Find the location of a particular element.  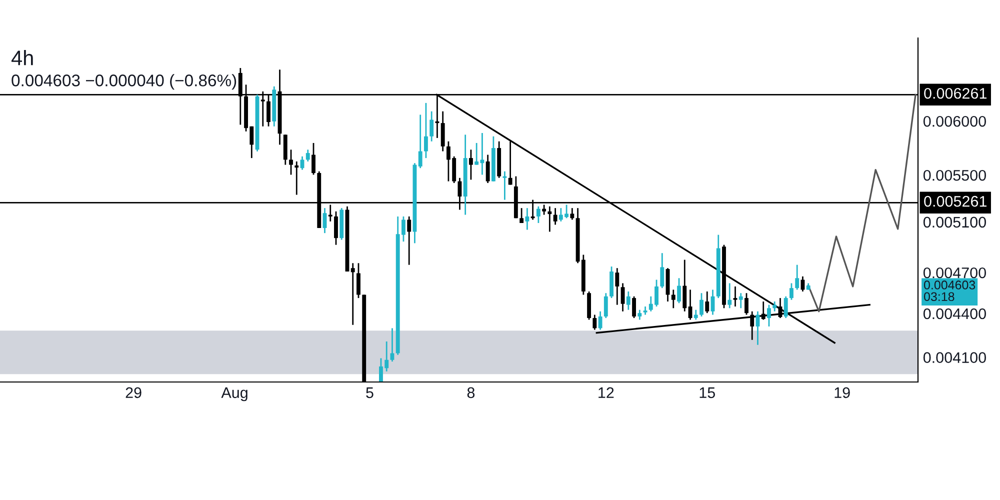

text: 0.004603 03:18 is located at coordinates (950, 291).